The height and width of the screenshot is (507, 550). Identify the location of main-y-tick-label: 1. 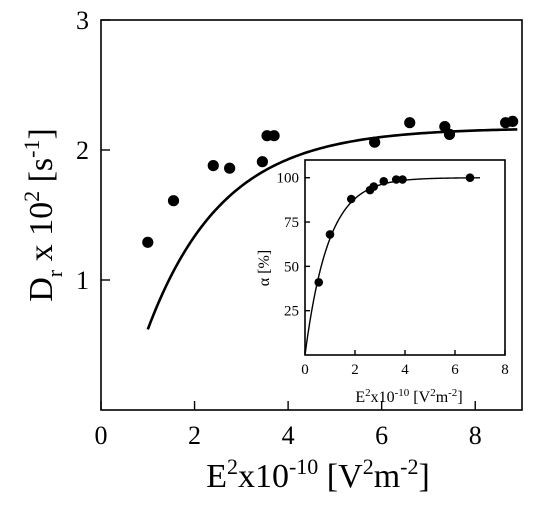
(82, 280).